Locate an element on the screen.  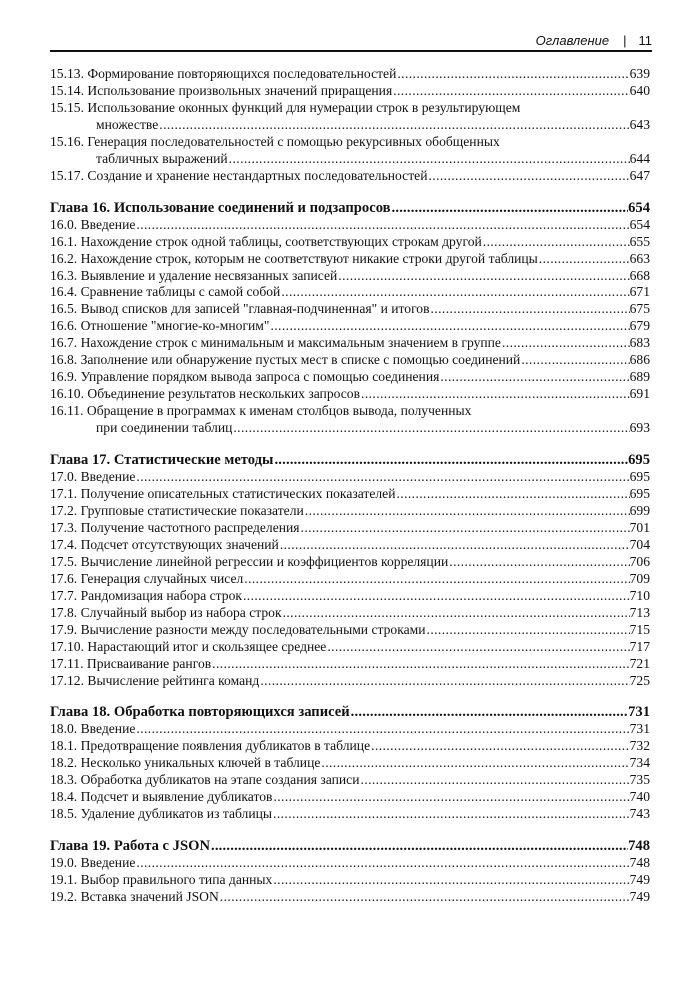
toc-entry-title: 17.4. Подсчет отсутствующих значений is located at coordinates (164, 544).